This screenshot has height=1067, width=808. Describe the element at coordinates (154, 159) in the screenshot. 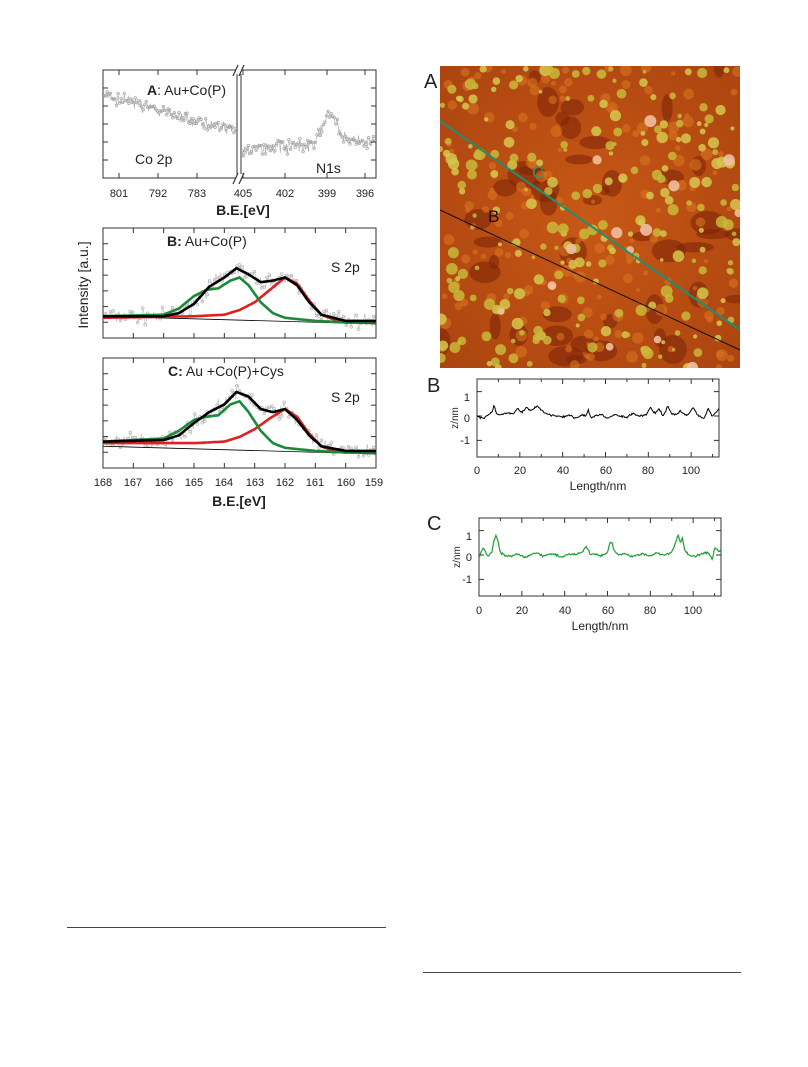

I see `co-2p-label: Co 2p` at that location.